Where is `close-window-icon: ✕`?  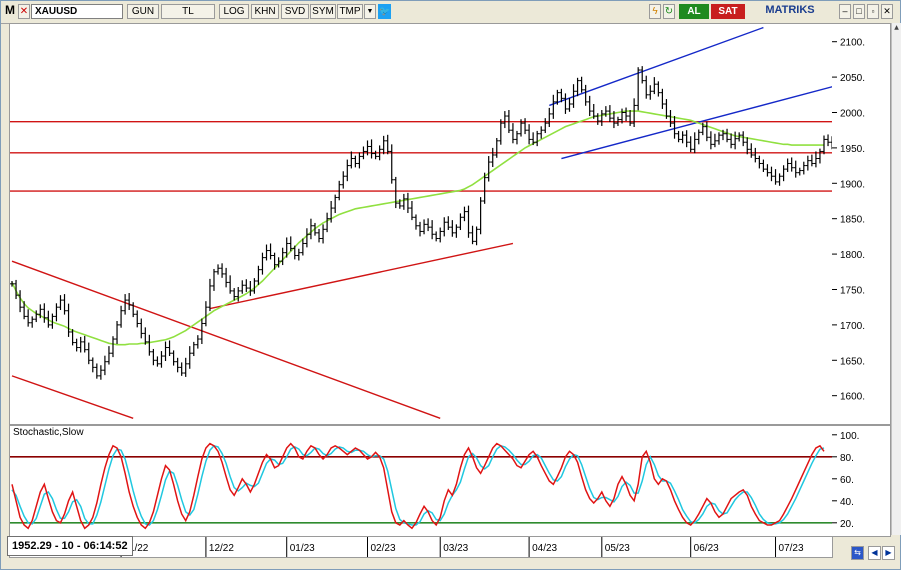 close-window-icon: ✕ is located at coordinates (887, 11).